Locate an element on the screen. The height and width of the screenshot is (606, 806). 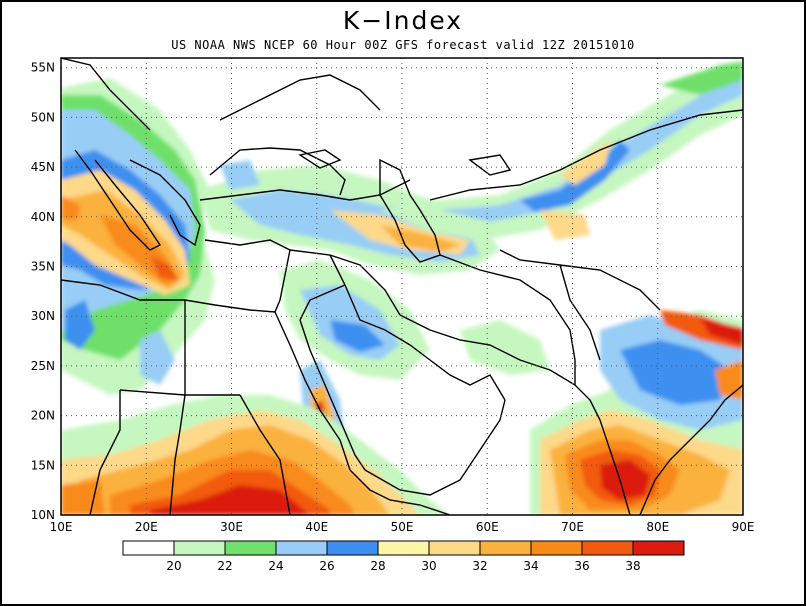
lat-tick: 30N is located at coordinates (43, 316).